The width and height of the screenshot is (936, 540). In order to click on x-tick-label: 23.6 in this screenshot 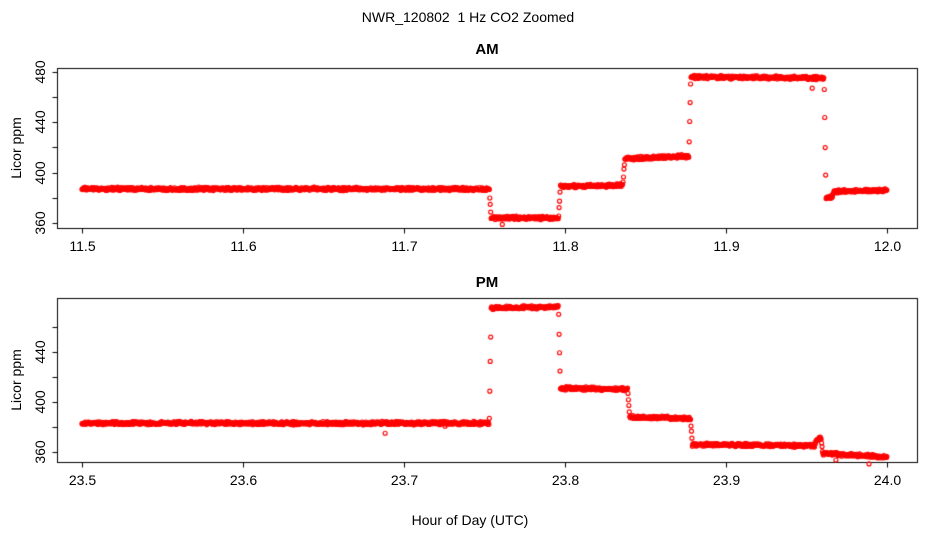, I will do `click(243, 480)`.